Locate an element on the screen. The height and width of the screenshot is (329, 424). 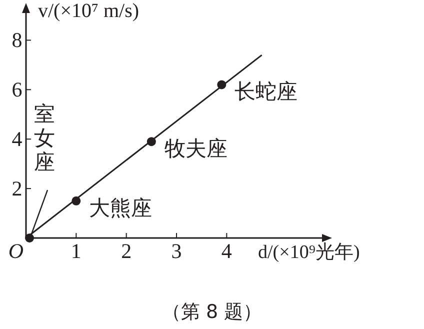
x-tick-label: 2 is located at coordinates (126, 251).